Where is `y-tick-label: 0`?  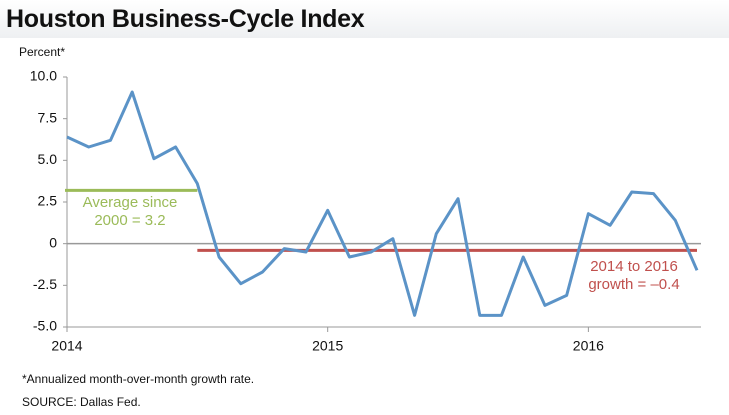 y-tick-label: 0 is located at coordinates (53, 242).